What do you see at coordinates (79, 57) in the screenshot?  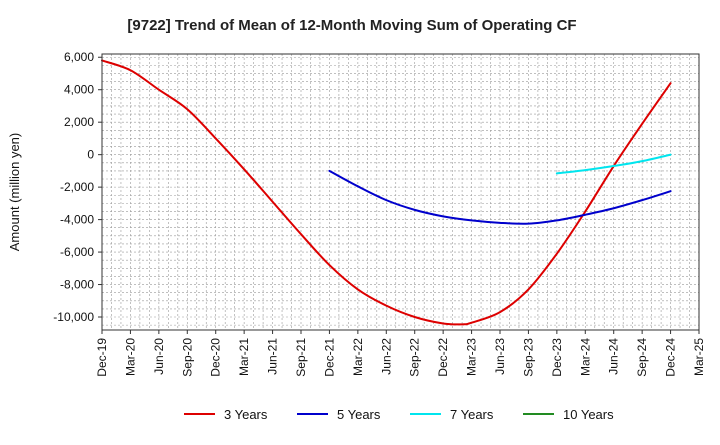 I see `y-tick-label: 6,000` at bounding box center [79, 57].